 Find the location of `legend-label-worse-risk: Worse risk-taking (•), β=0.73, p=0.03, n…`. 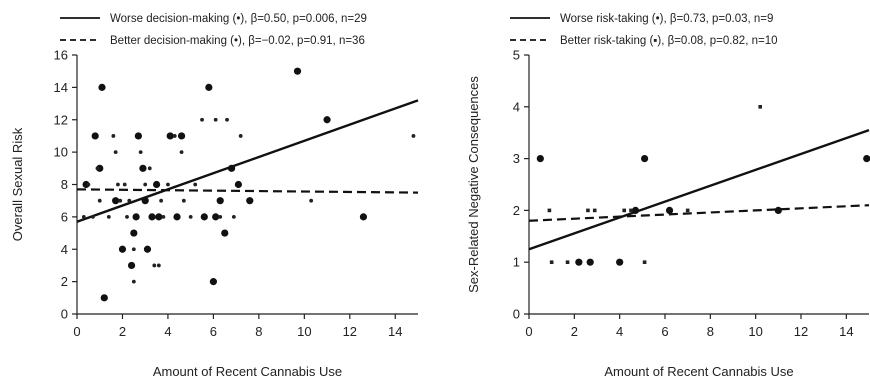

legend-label-worse-risk: Worse risk-taking (•), β=0.73, p=0.03, n… is located at coordinates (666, 19).